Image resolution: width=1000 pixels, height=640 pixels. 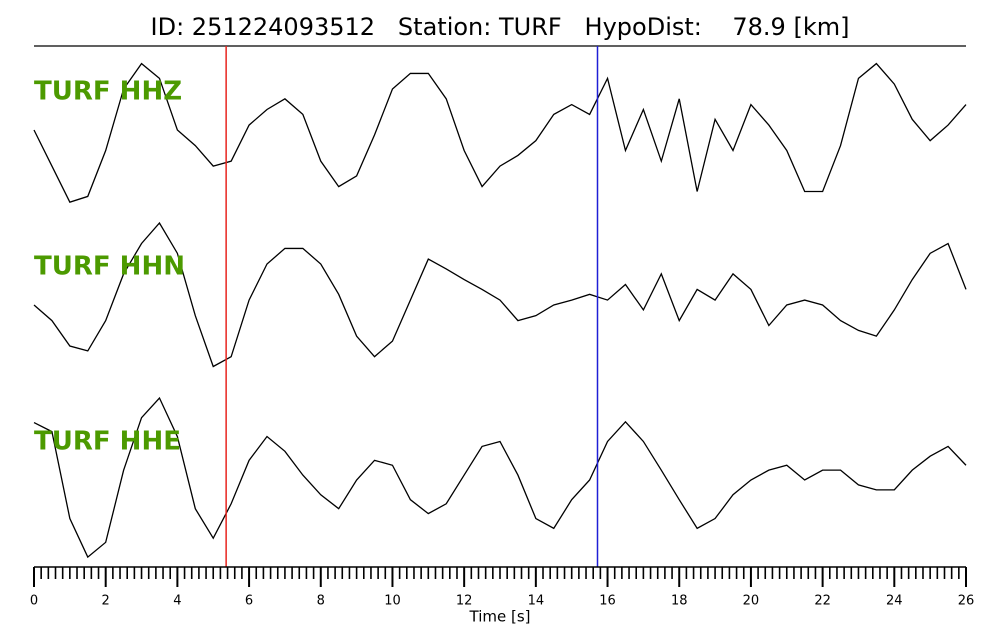 What do you see at coordinates (321, 601) in the screenshot?
I see `x-tick-label: 8` at bounding box center [321, 601].